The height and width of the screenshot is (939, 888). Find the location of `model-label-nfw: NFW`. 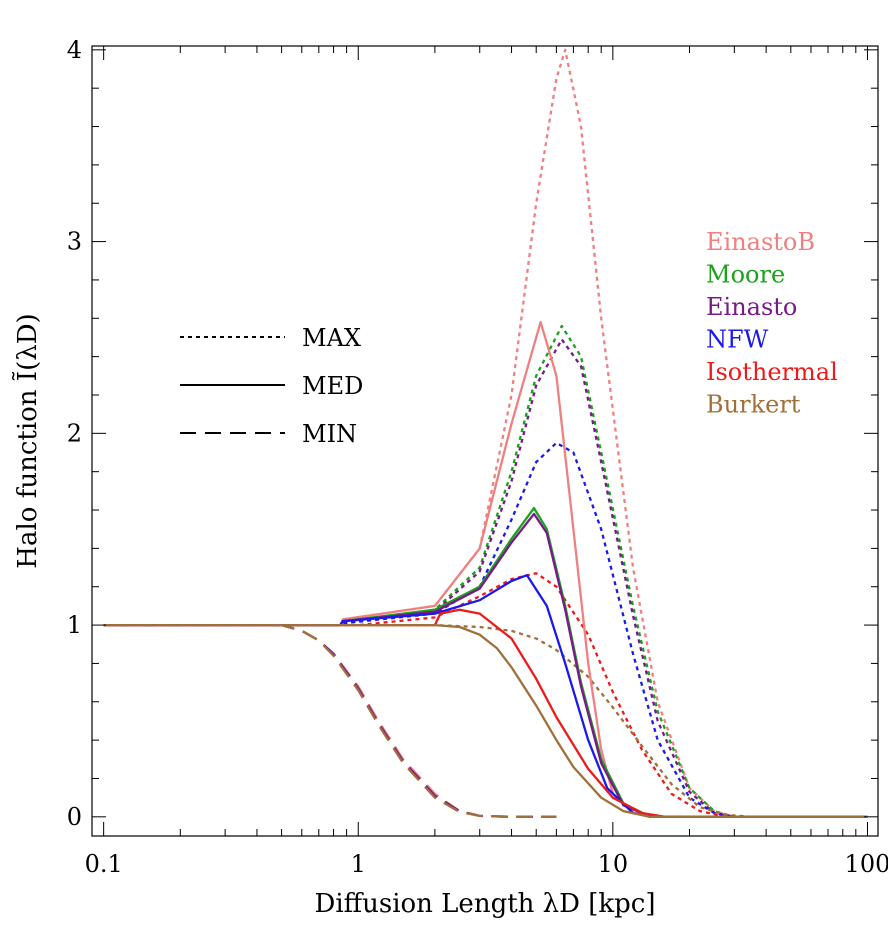

model-label-nfw: NFW is located at coordinates (737, 340).